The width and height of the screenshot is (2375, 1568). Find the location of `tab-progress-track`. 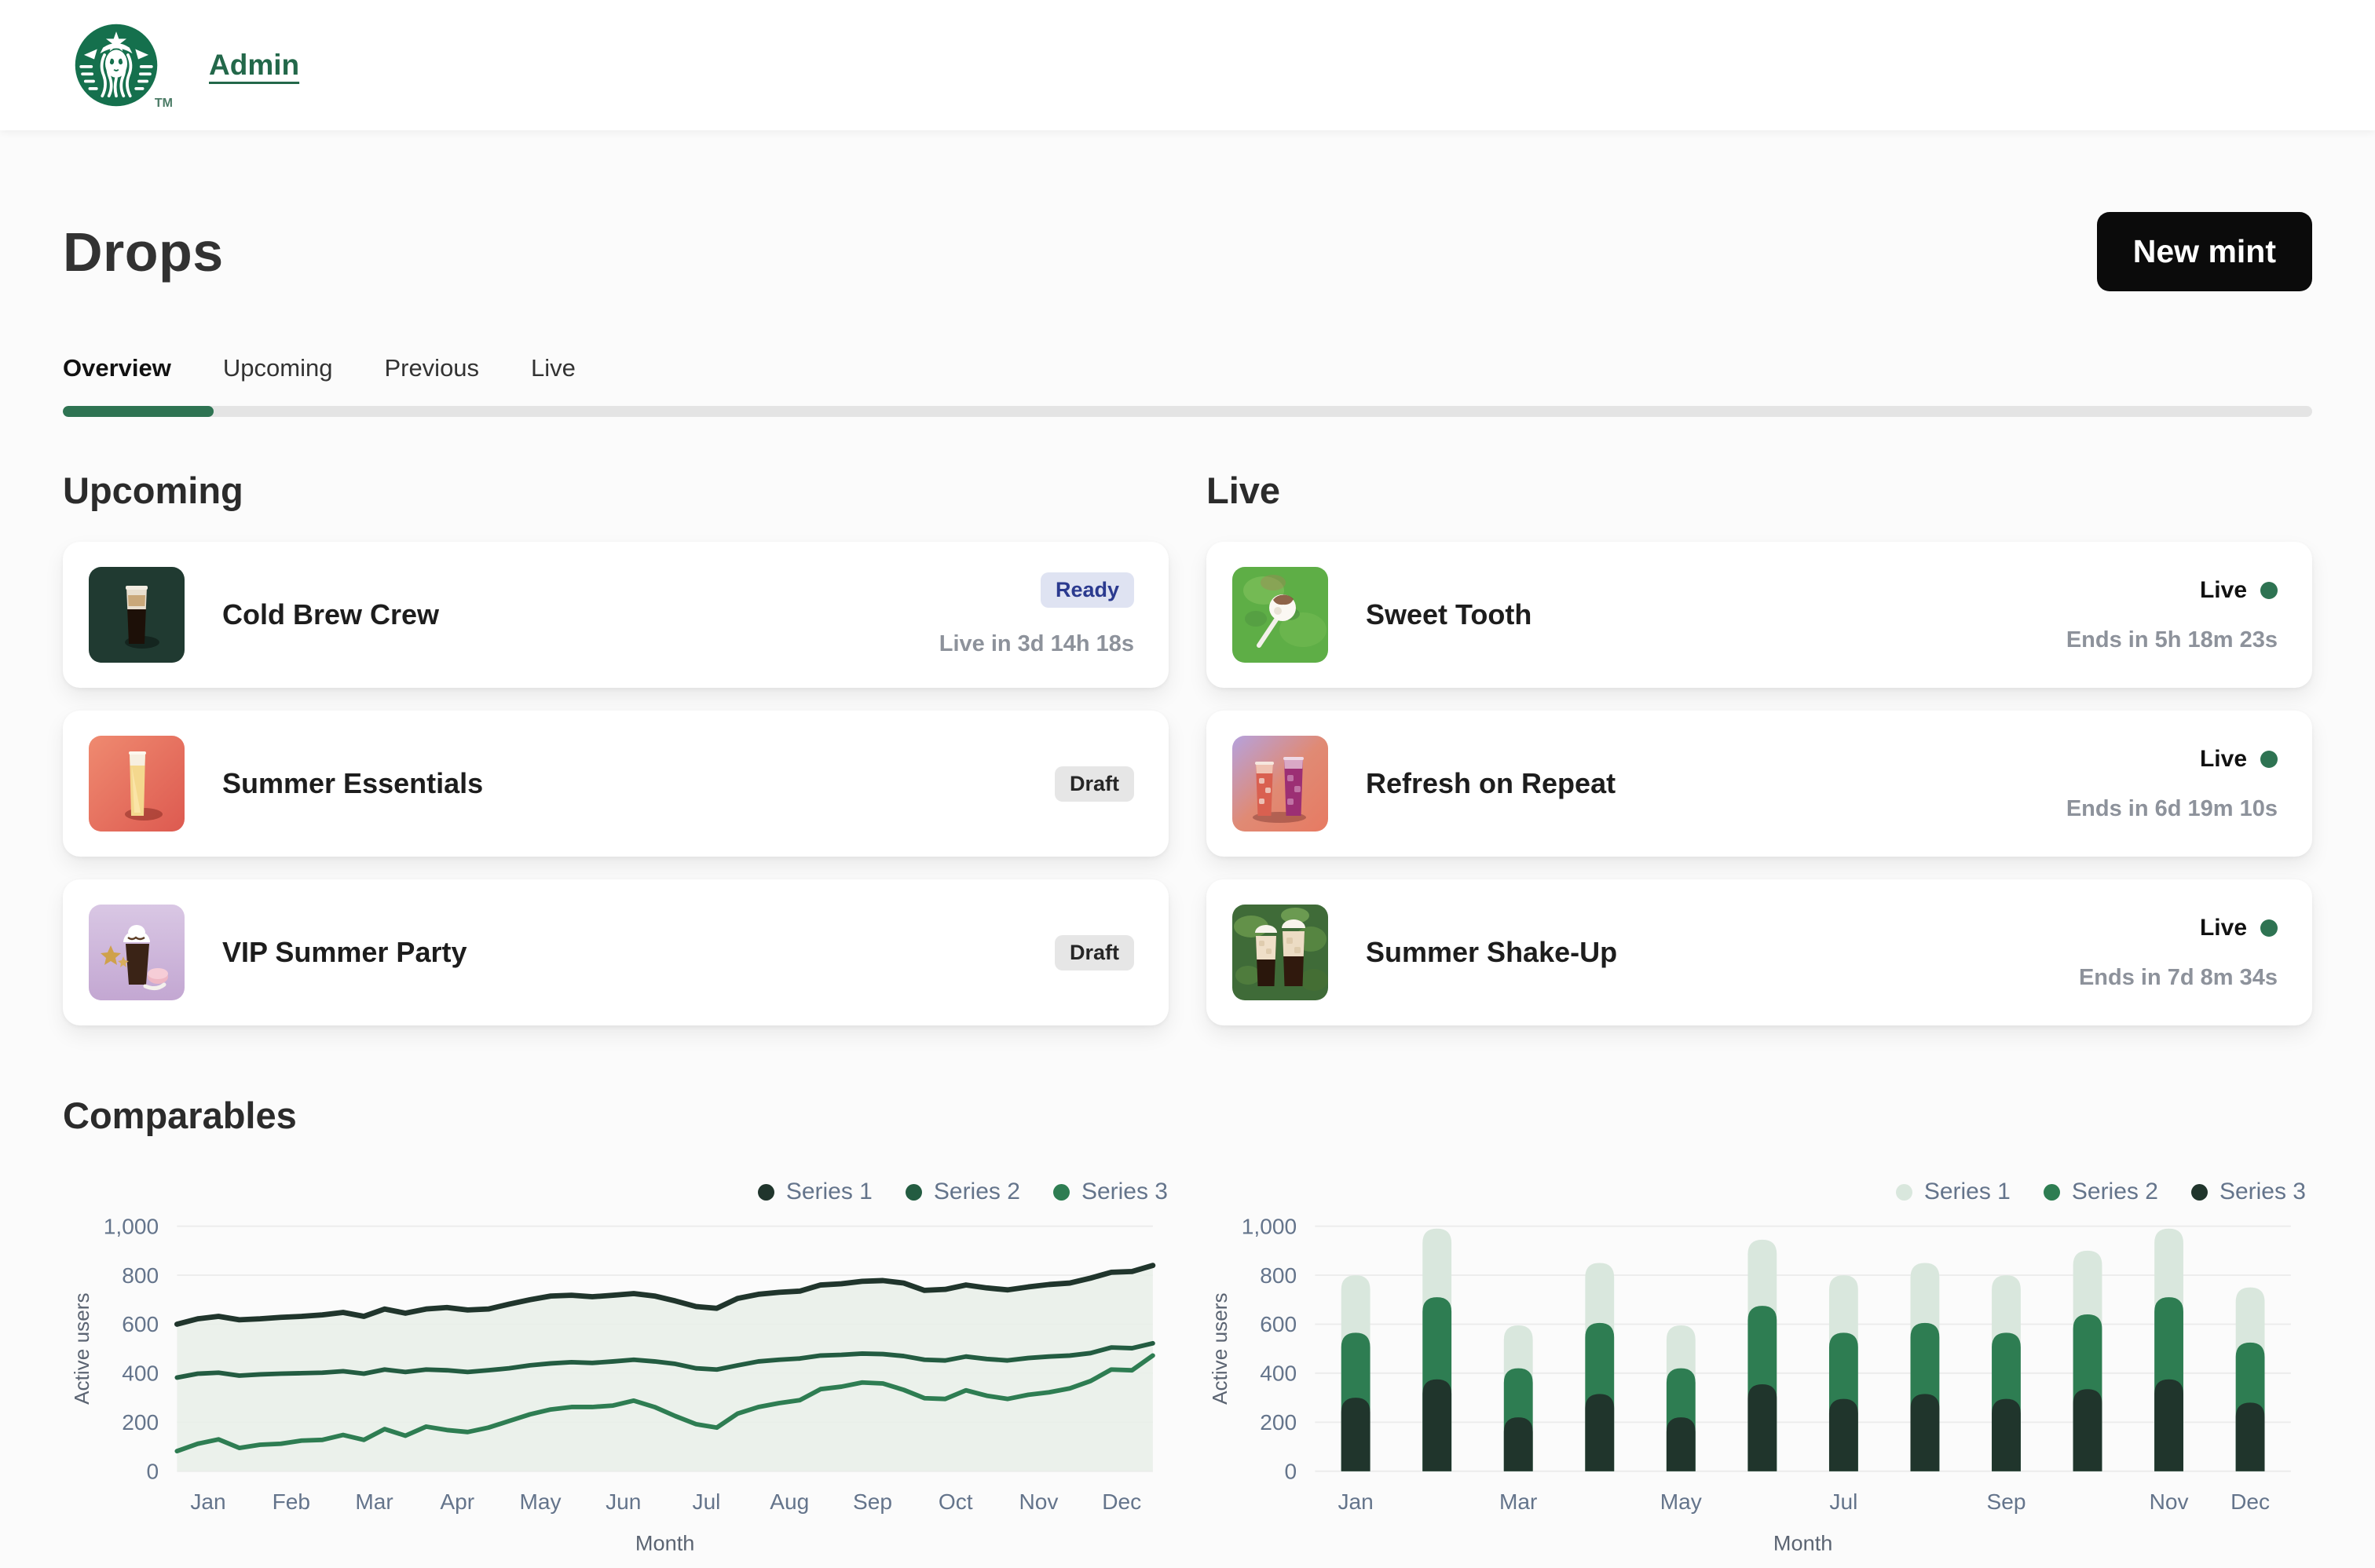

tab-progress-track is located at coordinates (1187, 411).